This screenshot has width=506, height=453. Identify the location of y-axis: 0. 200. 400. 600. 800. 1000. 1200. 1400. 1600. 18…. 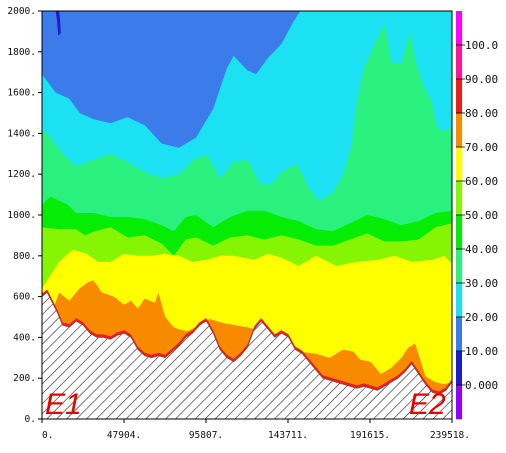
(24, 215).